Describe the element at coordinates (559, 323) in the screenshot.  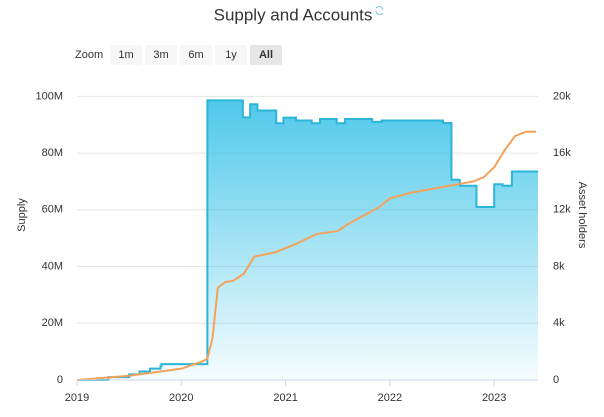
I see `y2-tick-label: 4k` at that location.